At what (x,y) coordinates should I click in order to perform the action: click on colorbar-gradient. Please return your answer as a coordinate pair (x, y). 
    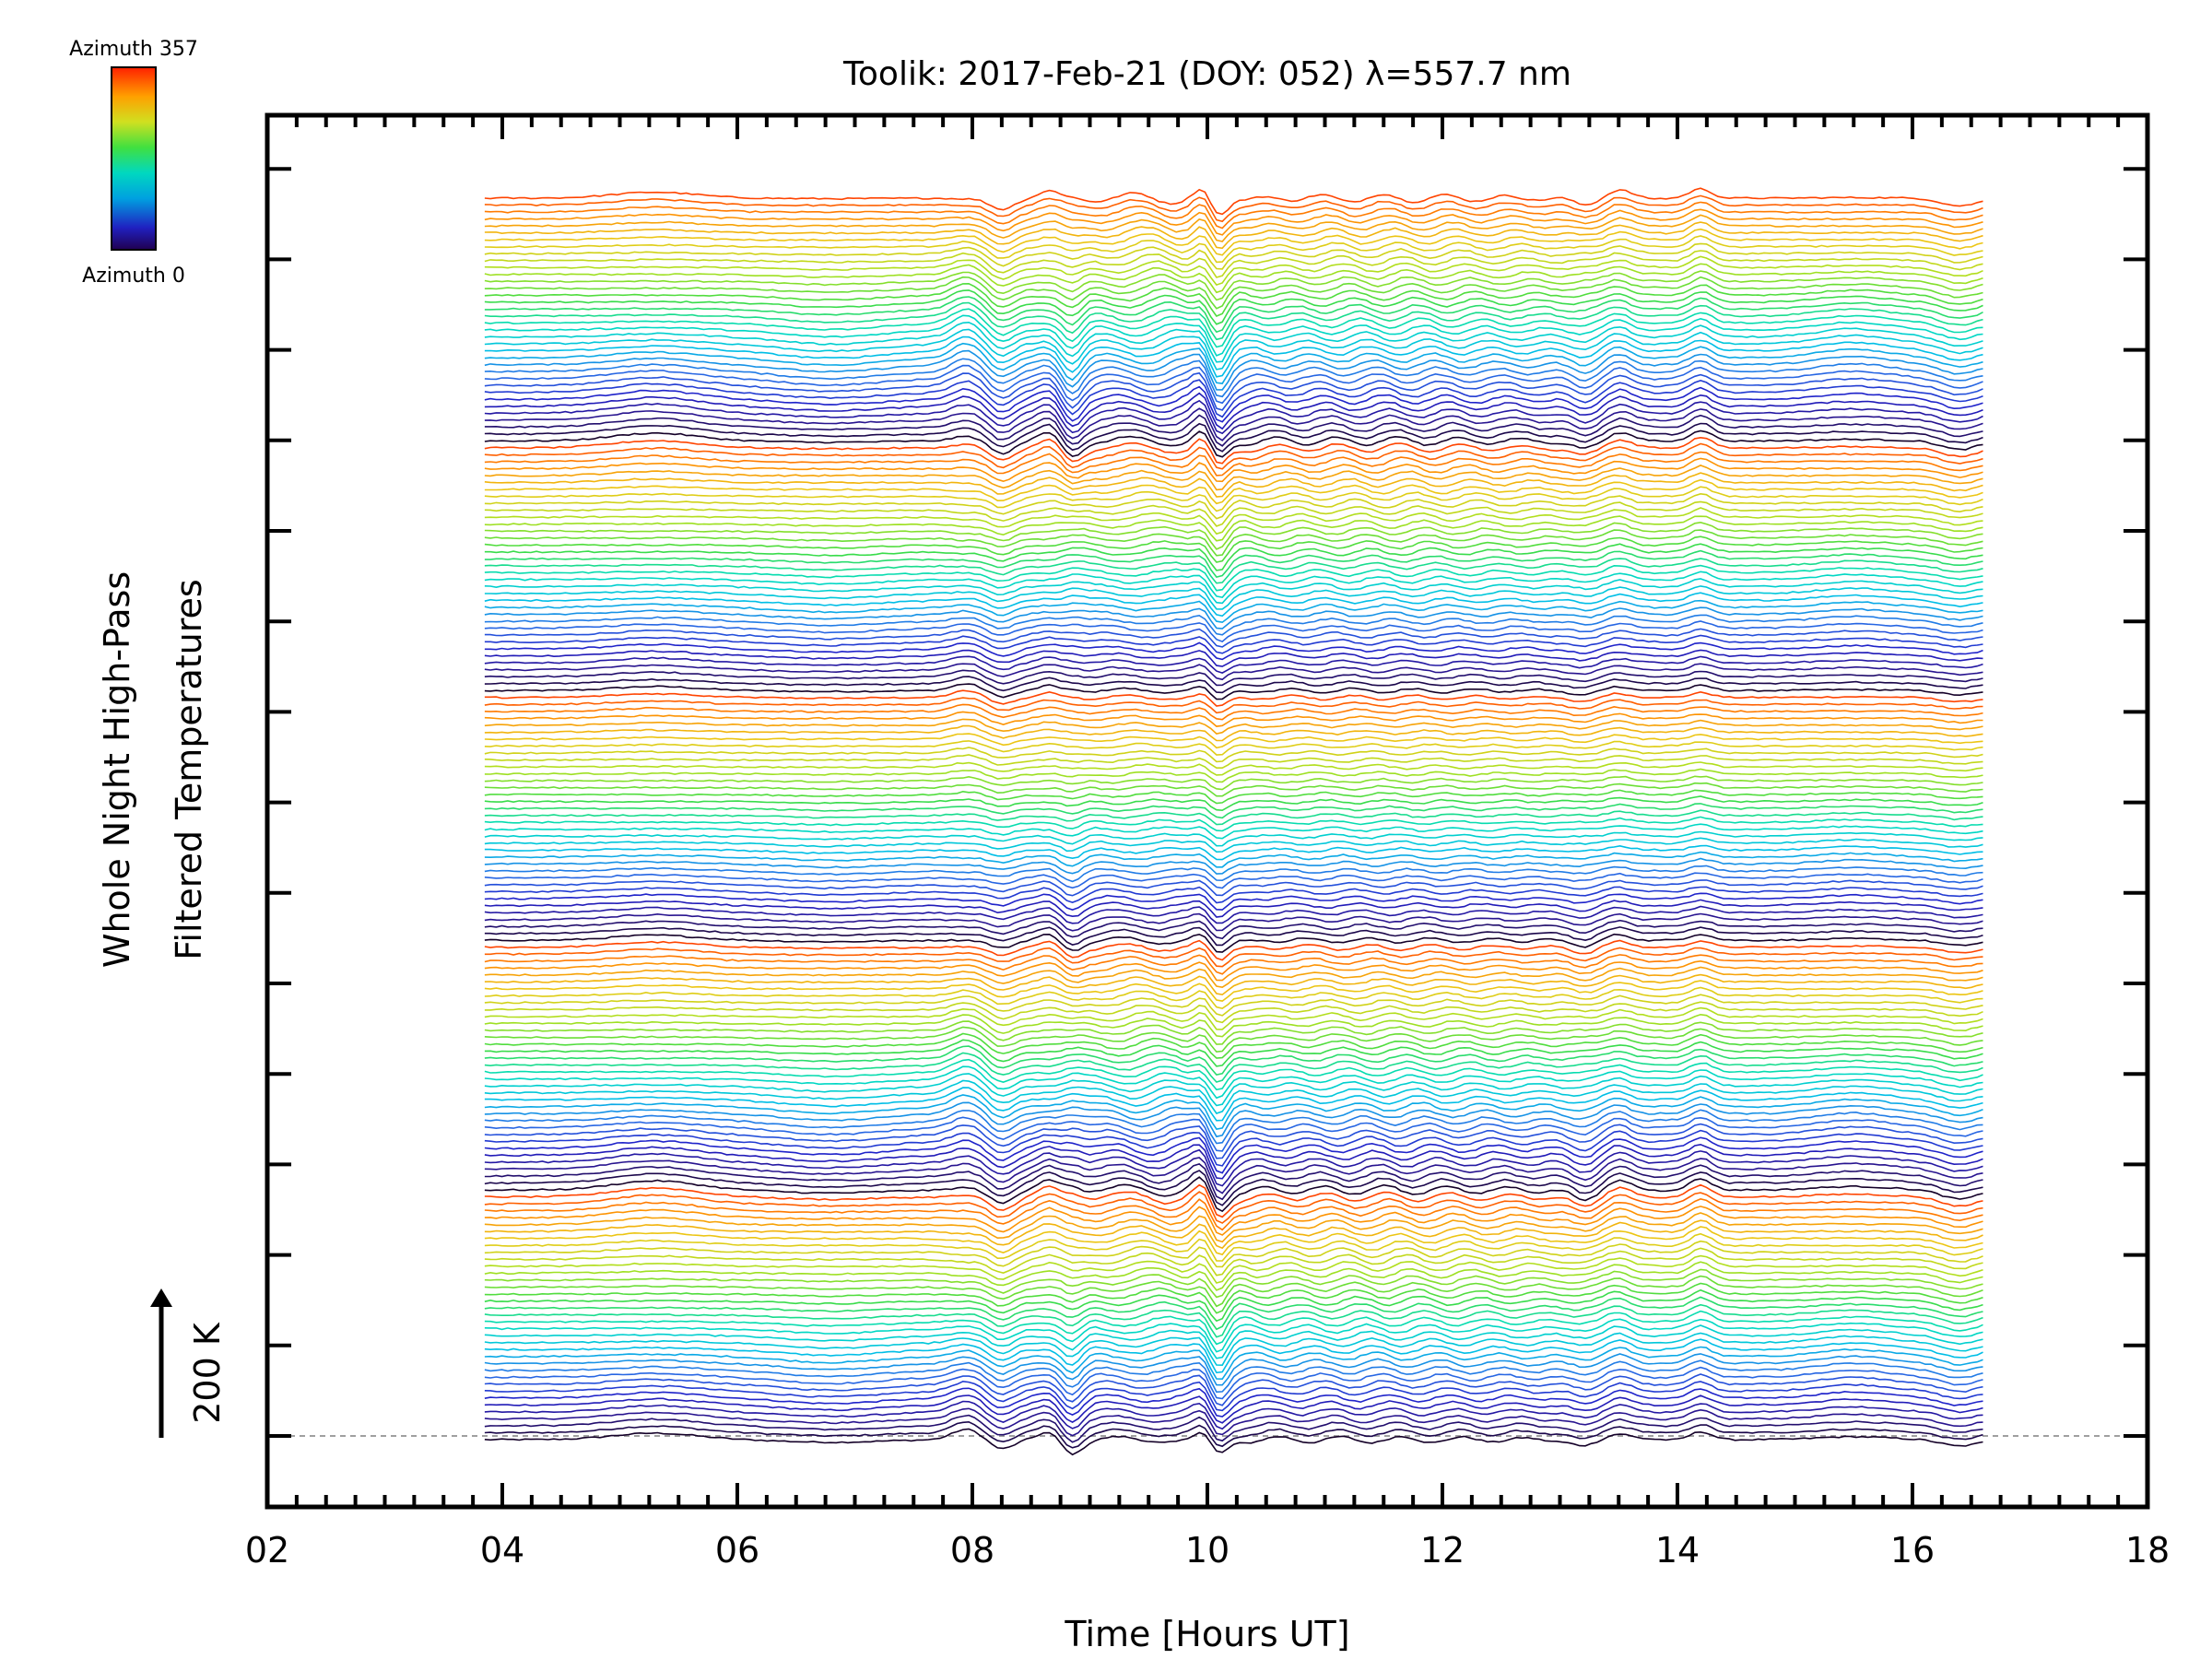
    Looking at the image, I should click on (134, 158).